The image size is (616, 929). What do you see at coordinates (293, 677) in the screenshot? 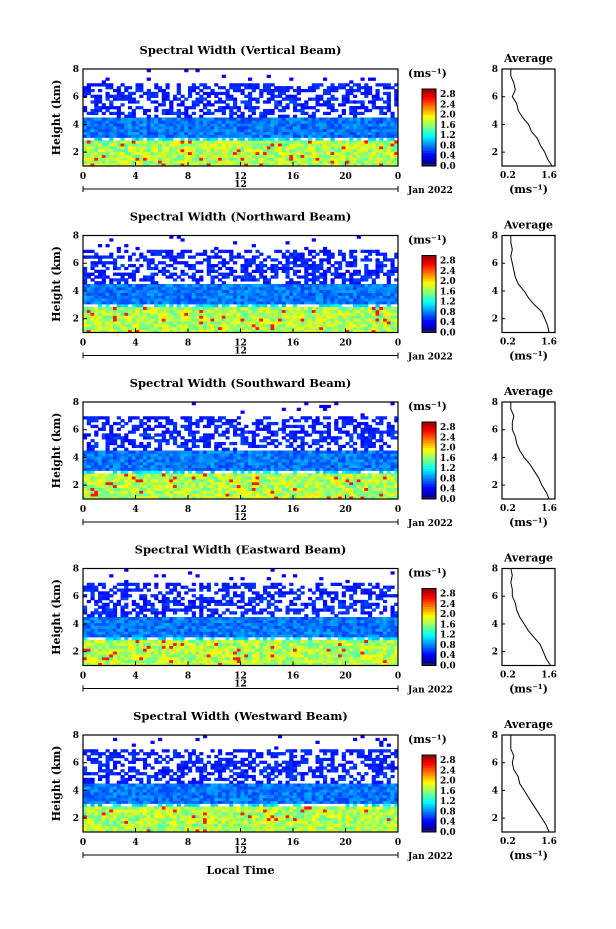
I see `x-tick-label: 16` at bounding box center [293, 677].